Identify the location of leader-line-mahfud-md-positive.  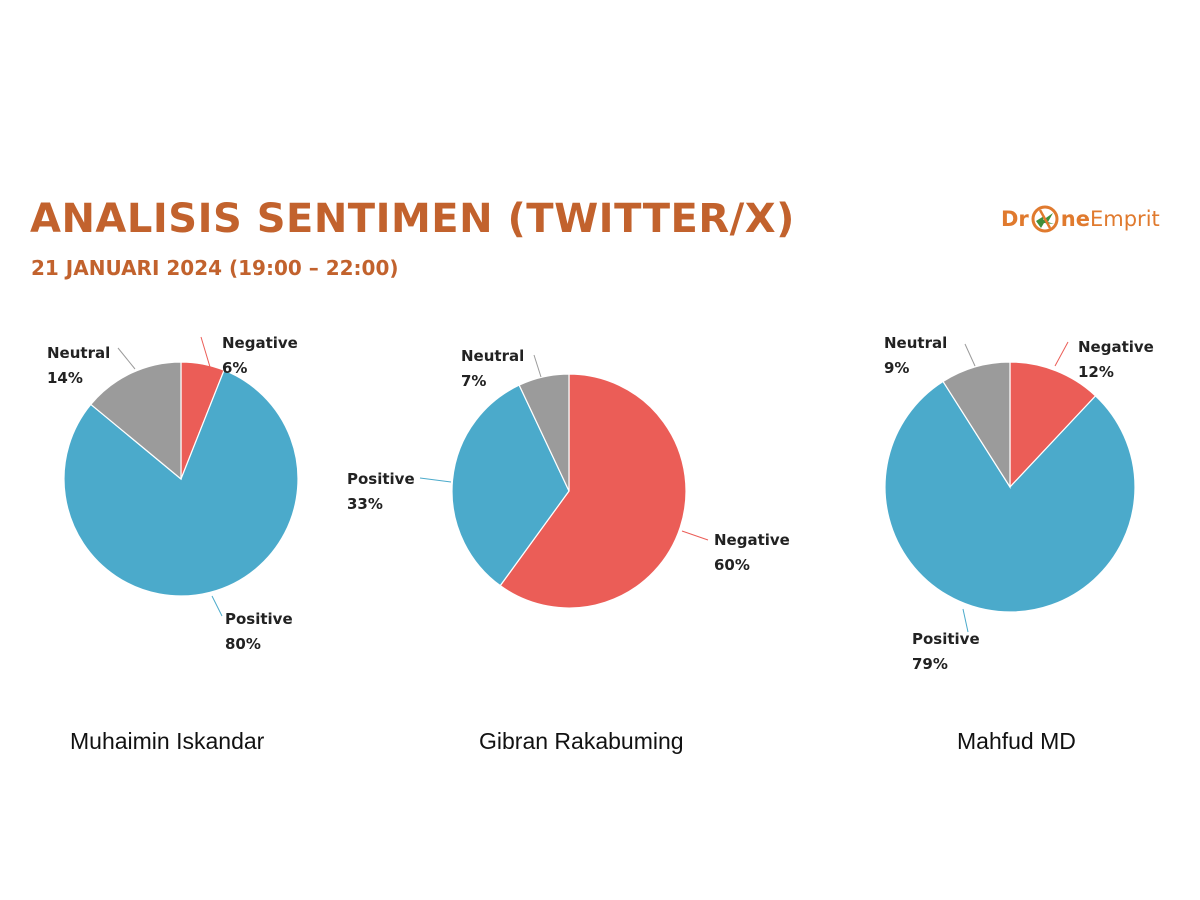
(965, 620).